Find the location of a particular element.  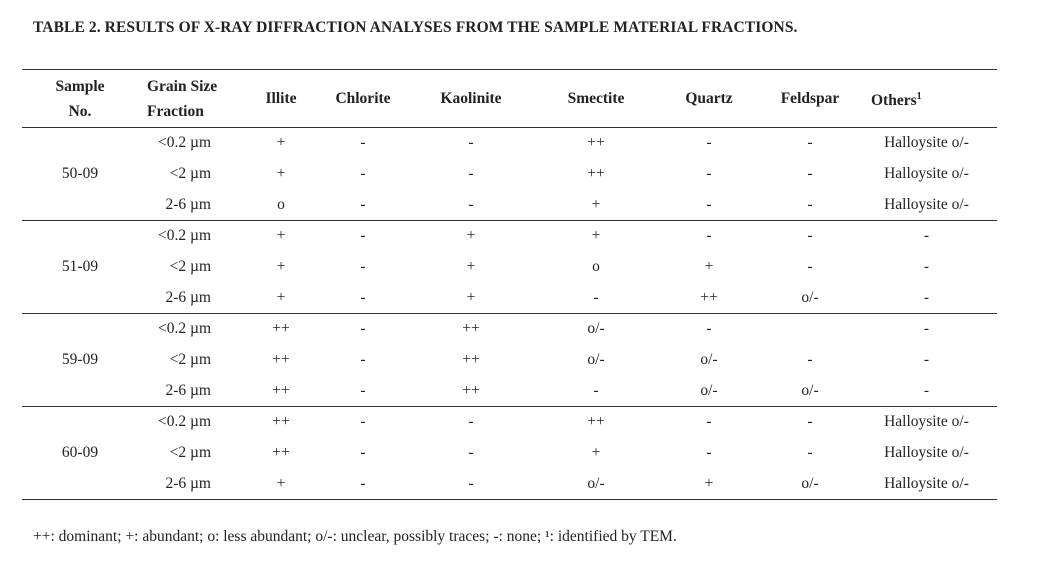

table-row: 2-6 µm + - + - ++ o/- - is located at coordinates (509, 298).